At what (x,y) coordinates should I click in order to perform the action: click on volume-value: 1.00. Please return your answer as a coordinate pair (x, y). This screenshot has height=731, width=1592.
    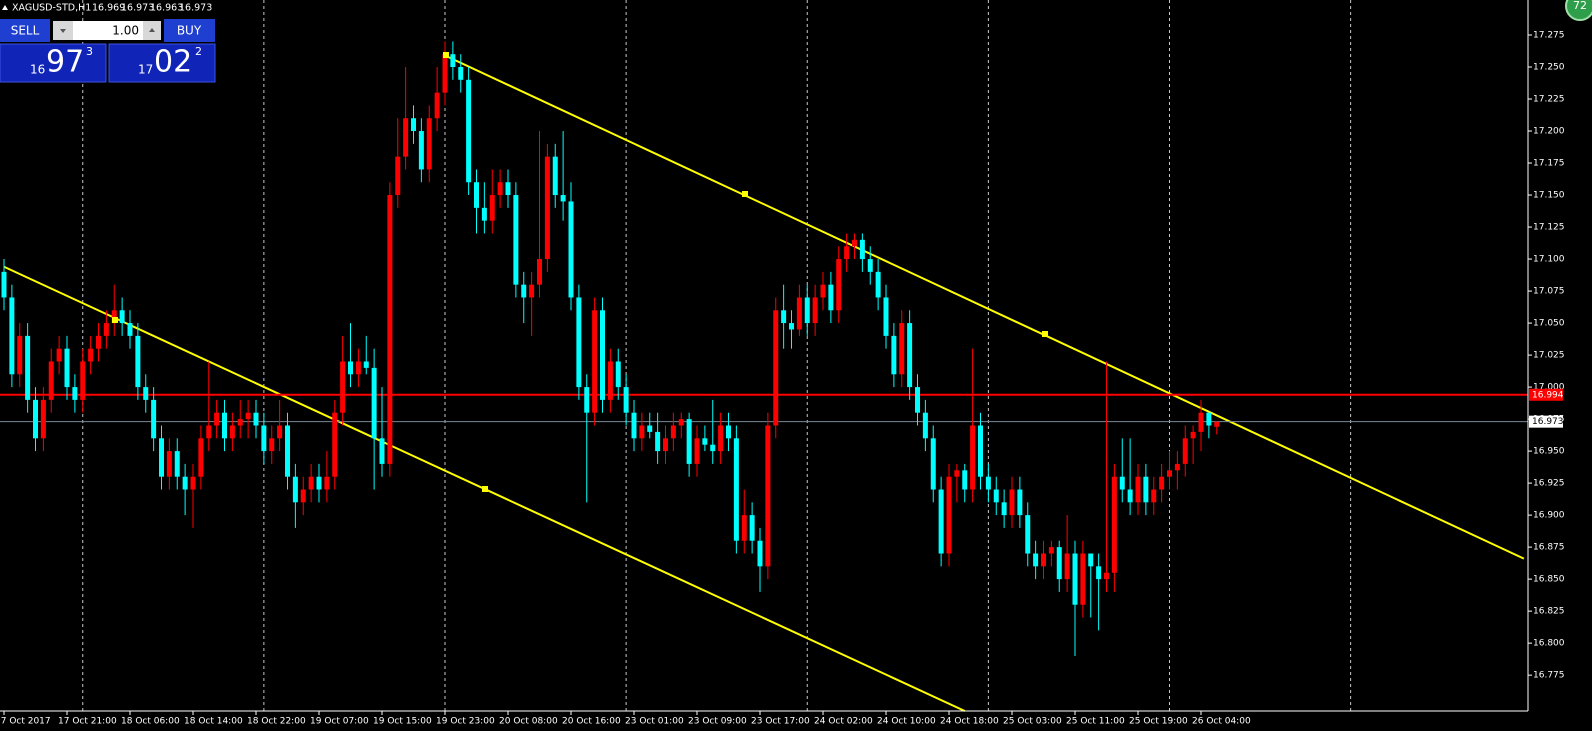
    Looking at the image, I should click on (125, 31).